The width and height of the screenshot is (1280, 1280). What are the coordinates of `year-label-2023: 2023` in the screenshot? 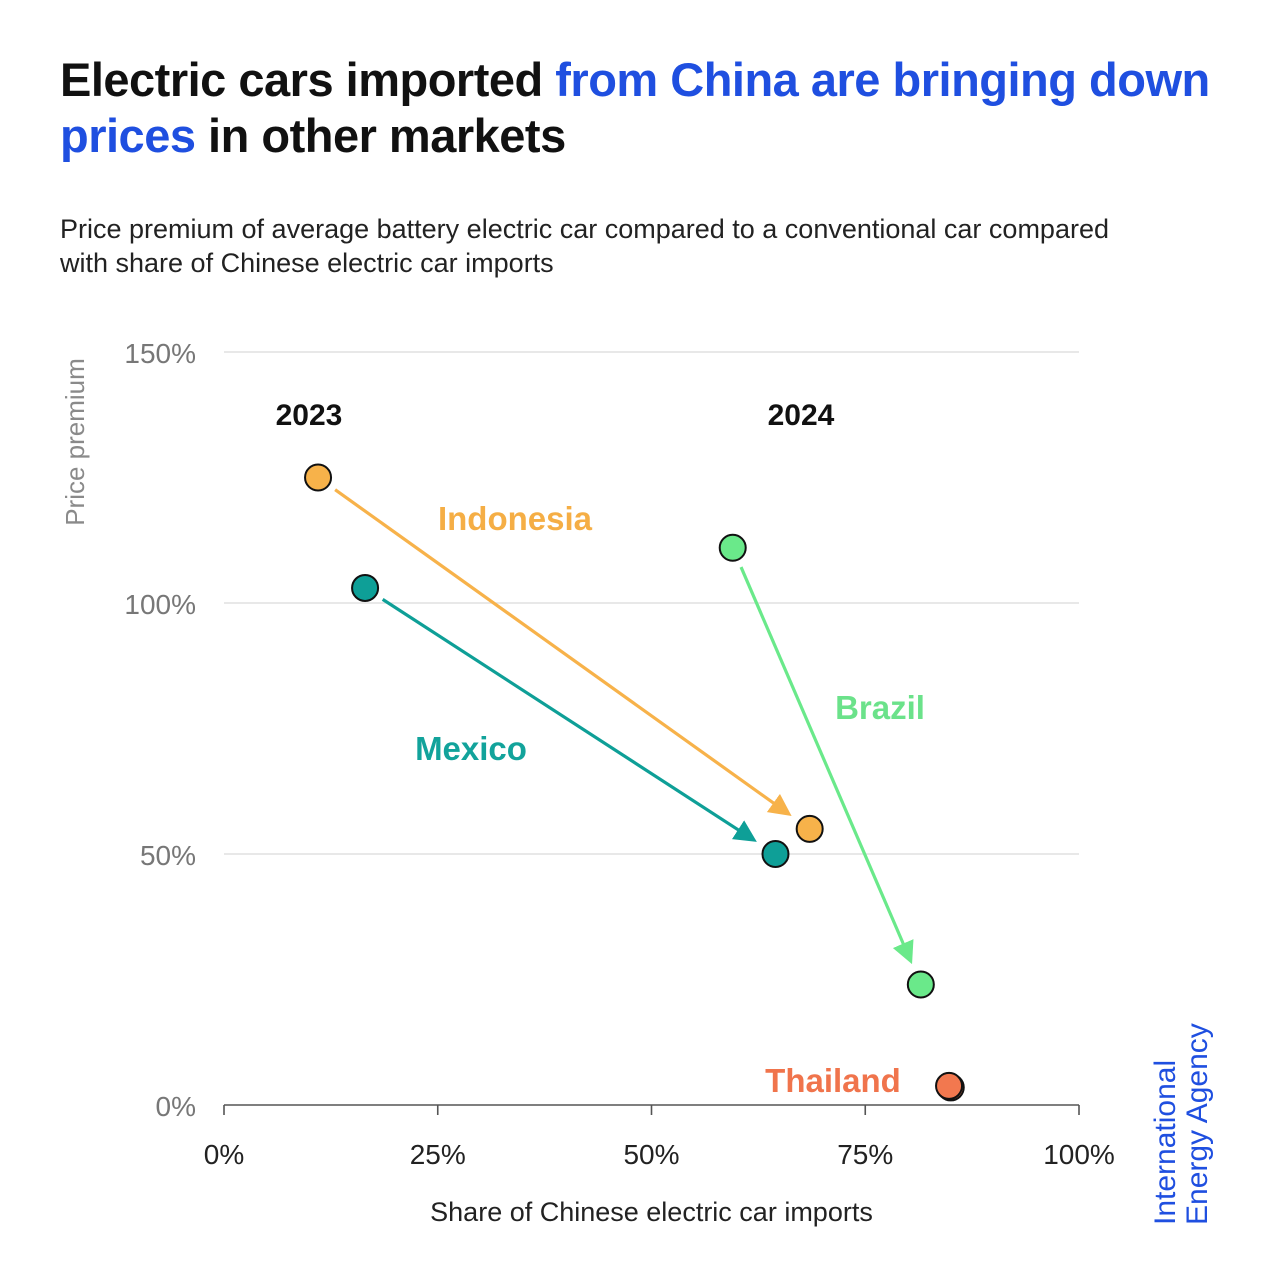 It's located at (309, 415).